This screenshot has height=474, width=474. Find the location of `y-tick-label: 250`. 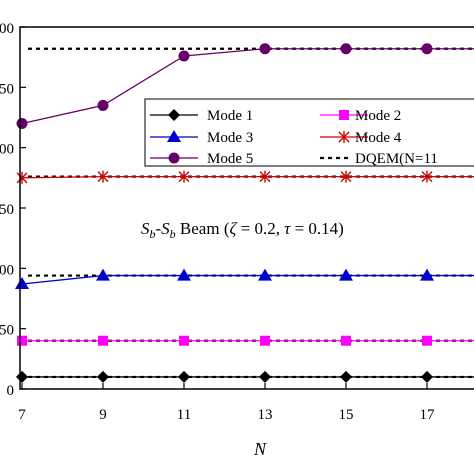

y-tick-label: 250 is located at coordinates (7, 89).